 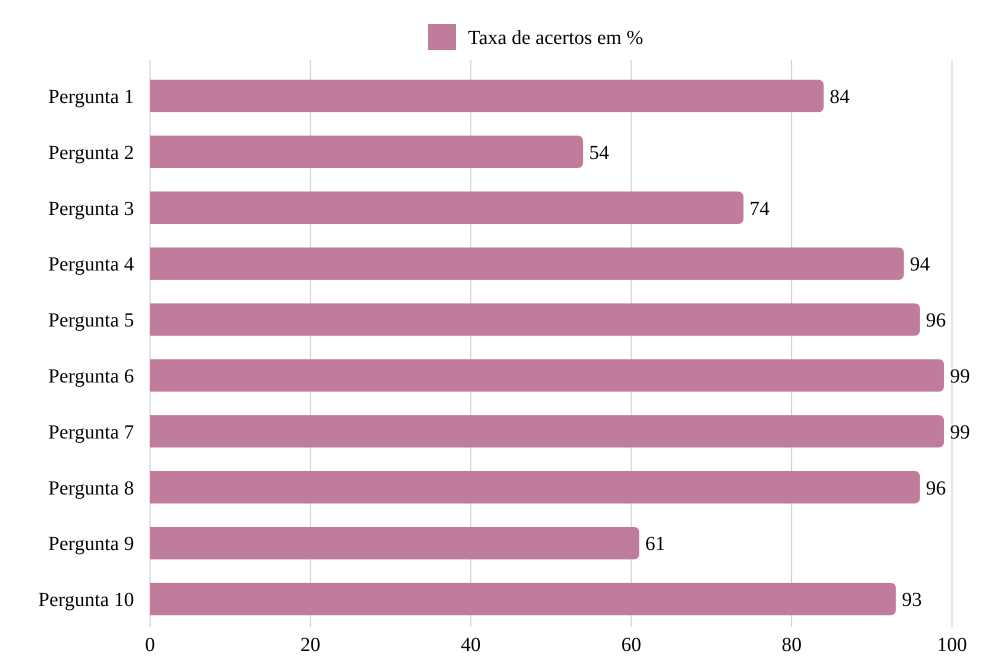 What do you see at coordinates (952, 645) in the screenshot?
I see `x-tick-label: 100` at bounding box center [952, 645].